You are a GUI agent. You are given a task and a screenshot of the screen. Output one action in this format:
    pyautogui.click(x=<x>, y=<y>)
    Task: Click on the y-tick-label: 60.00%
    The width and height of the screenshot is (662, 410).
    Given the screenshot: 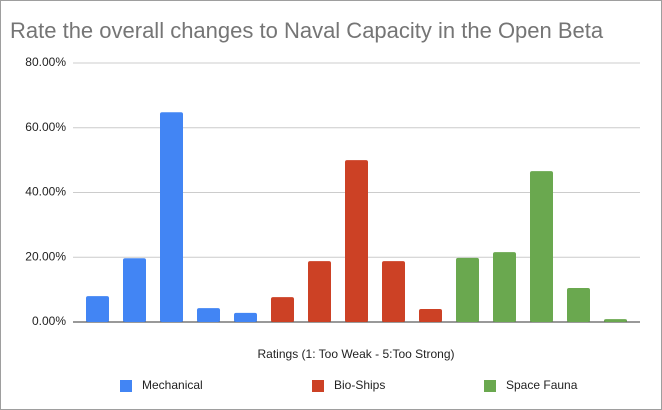 What is the action you would take?
    pyautogui.click(x=45, y=127)
    